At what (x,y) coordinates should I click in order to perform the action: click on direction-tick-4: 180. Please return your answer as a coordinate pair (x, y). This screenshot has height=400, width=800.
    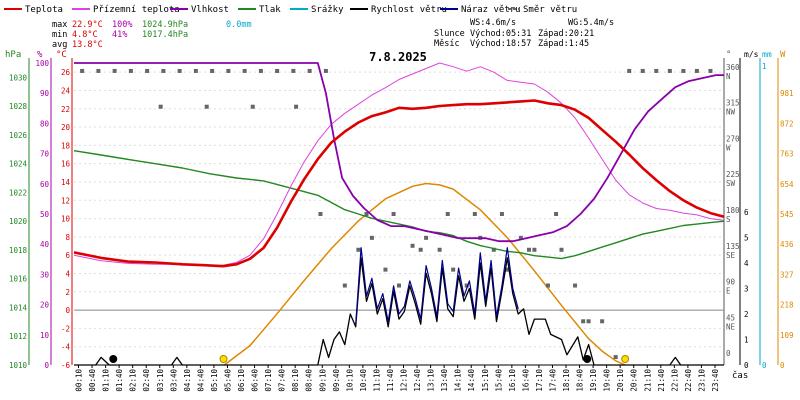
    Looking at the image, I should click on (733, 210).